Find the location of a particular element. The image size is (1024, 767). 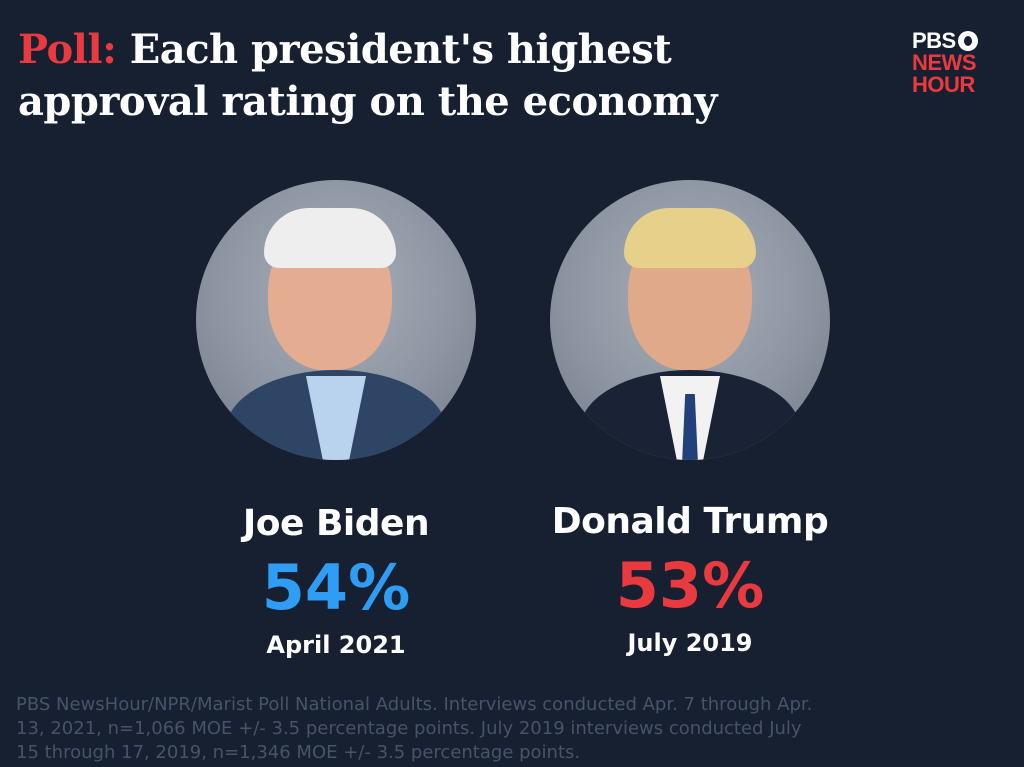

pbs-head-icon is located at coordinates (967, 41).